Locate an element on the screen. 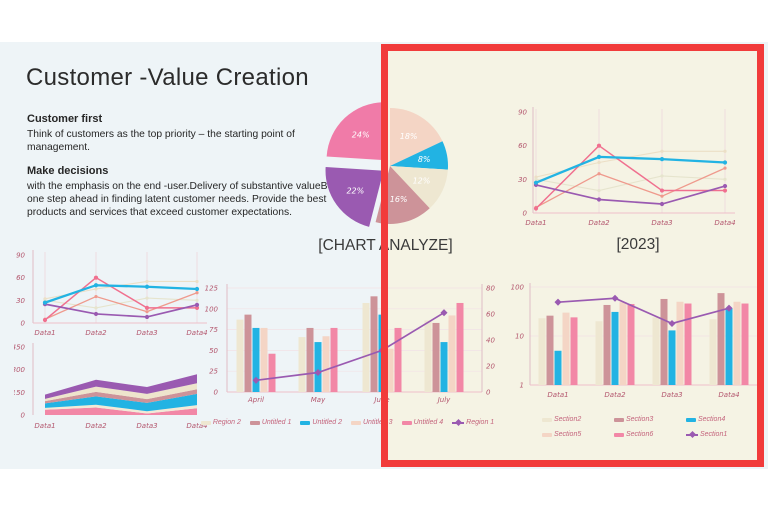 The height and width of the screenshot is (512, 768). section-heading: Customer first is located at coordinates (65, 119).